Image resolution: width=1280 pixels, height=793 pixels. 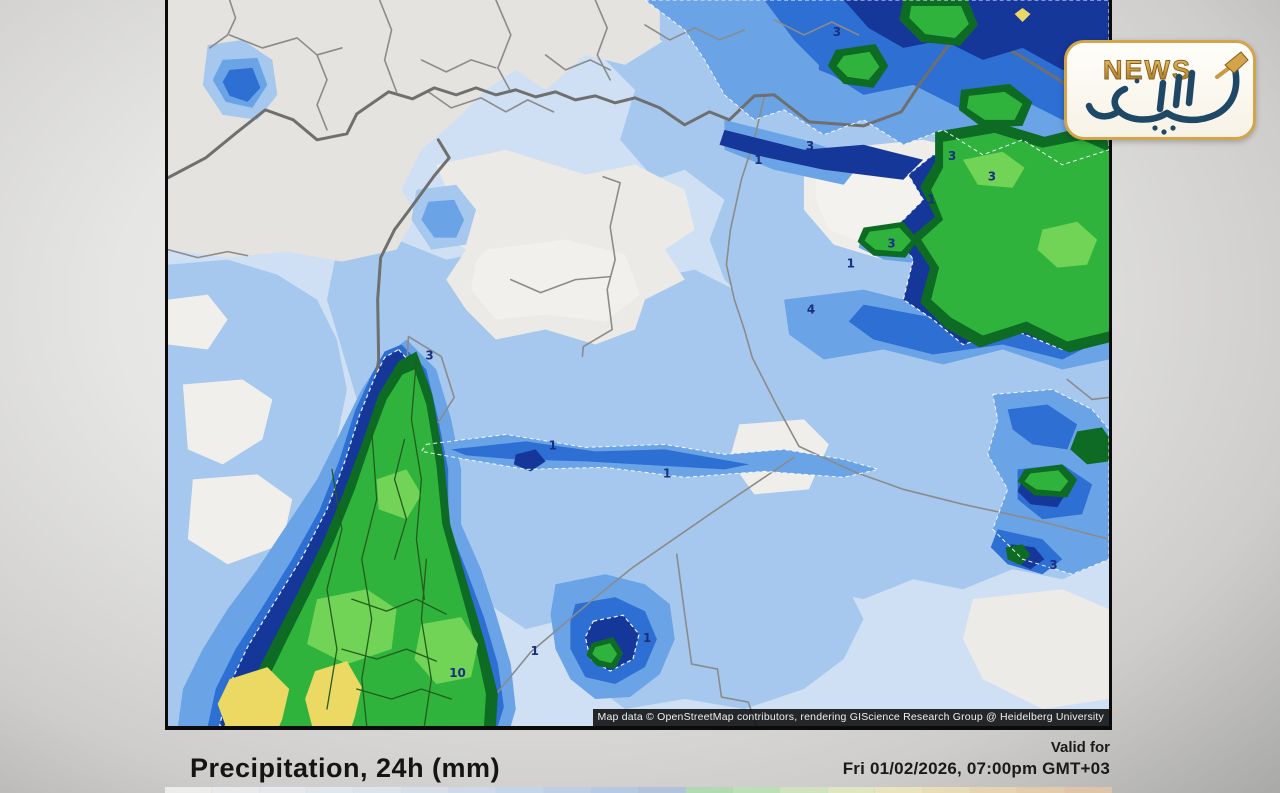 I want to click on logo-arabic-calligraphy, so click(x=1162, y=94).